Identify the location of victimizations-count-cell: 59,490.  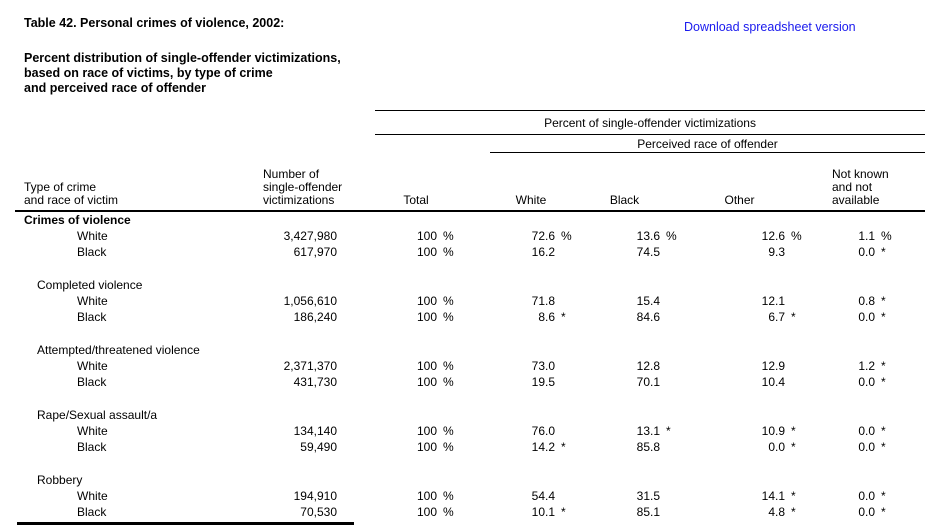
(318, 447).